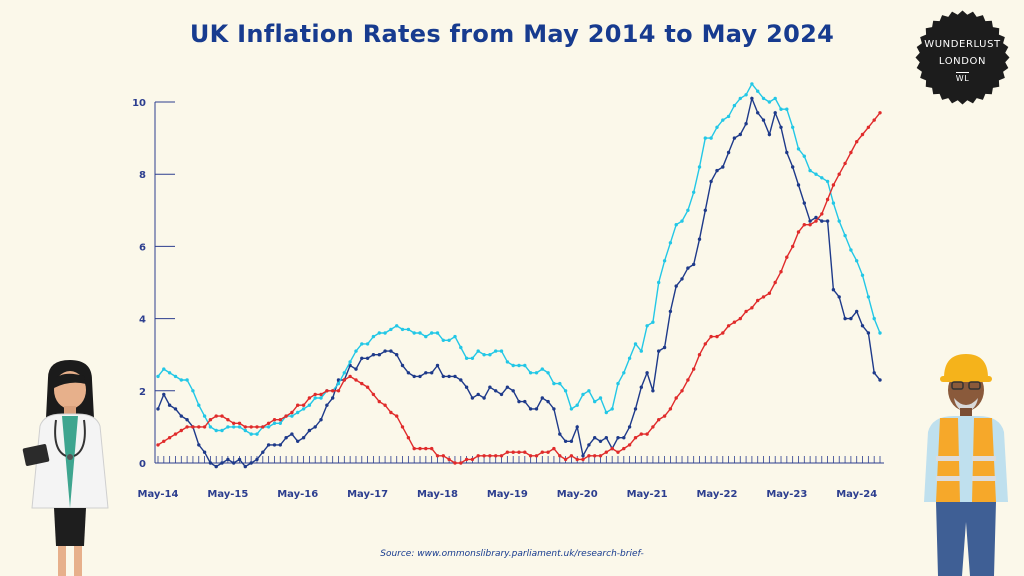 This screenshot has height=576, width=1024. What do you see at coordinates (437, 494) in the screenshot?
I see `x-tick-label: May-18` at bounding box center [437, 494].